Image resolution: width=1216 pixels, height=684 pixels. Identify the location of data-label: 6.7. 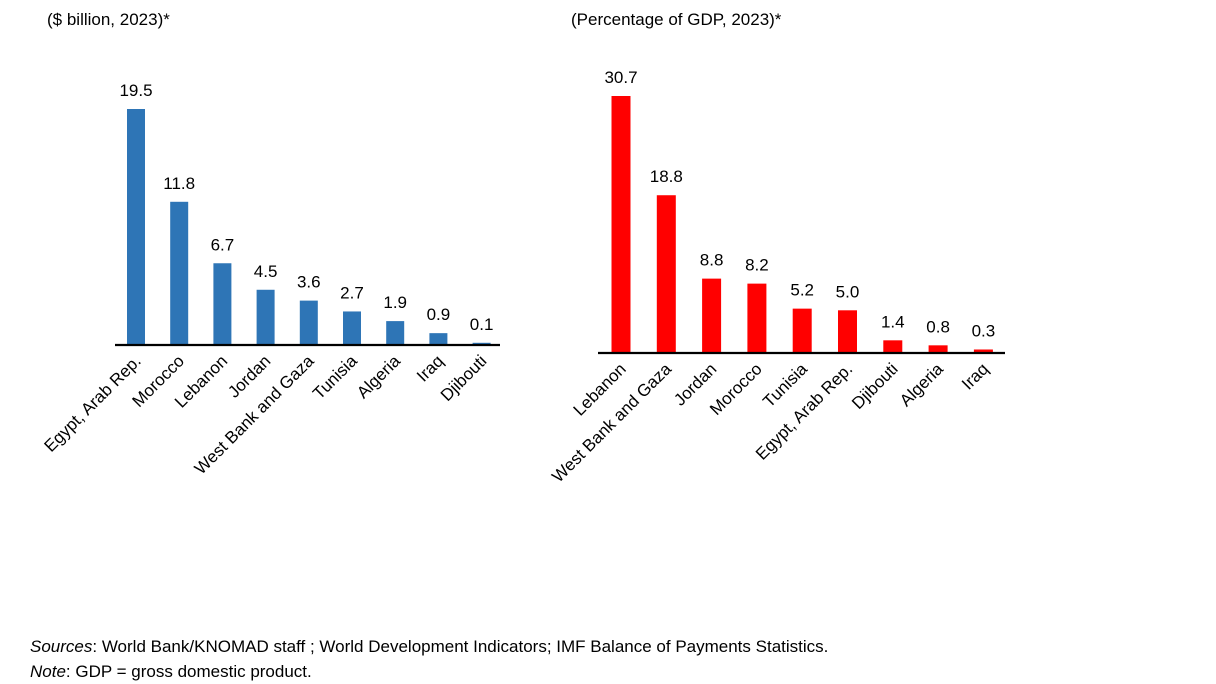
(223, 244).